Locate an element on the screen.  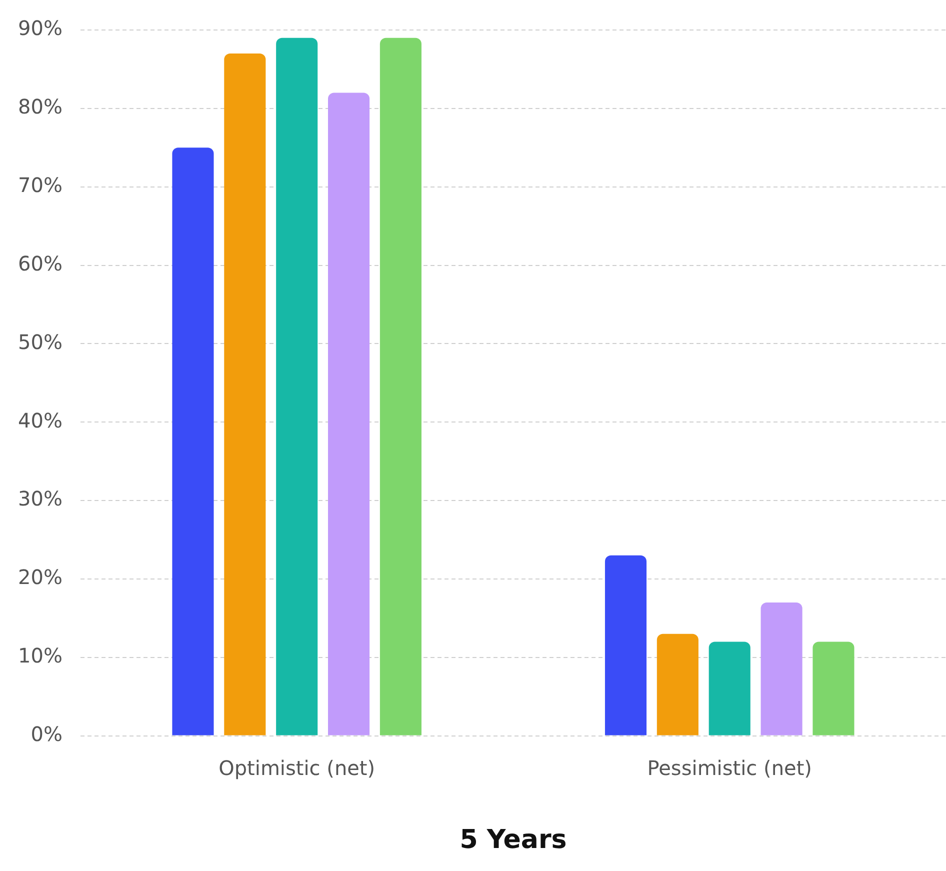
x-tick-label: Optimistic (net) is located at coordinates (297, 768).